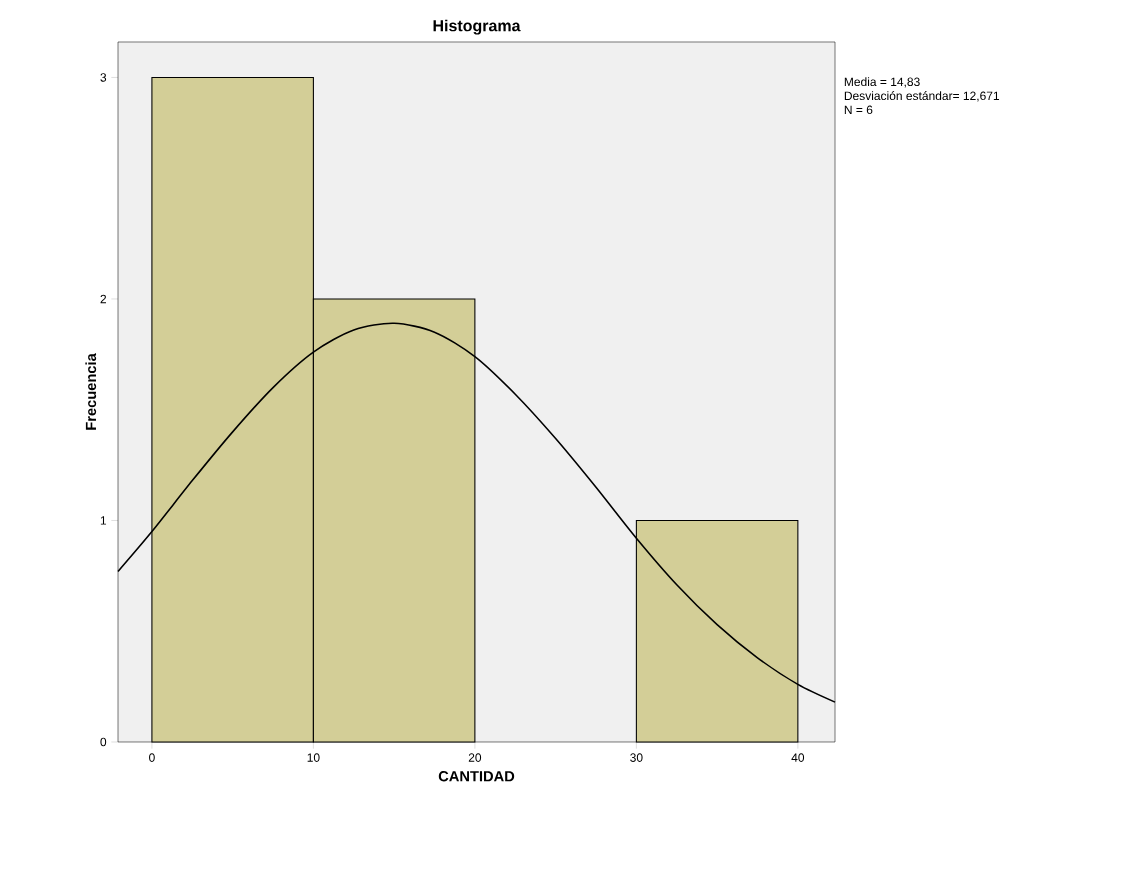 Image resolution: width=1140 pixels, height=873 pixels. I want to click on y-tick-label: 2, so click(103, 299).